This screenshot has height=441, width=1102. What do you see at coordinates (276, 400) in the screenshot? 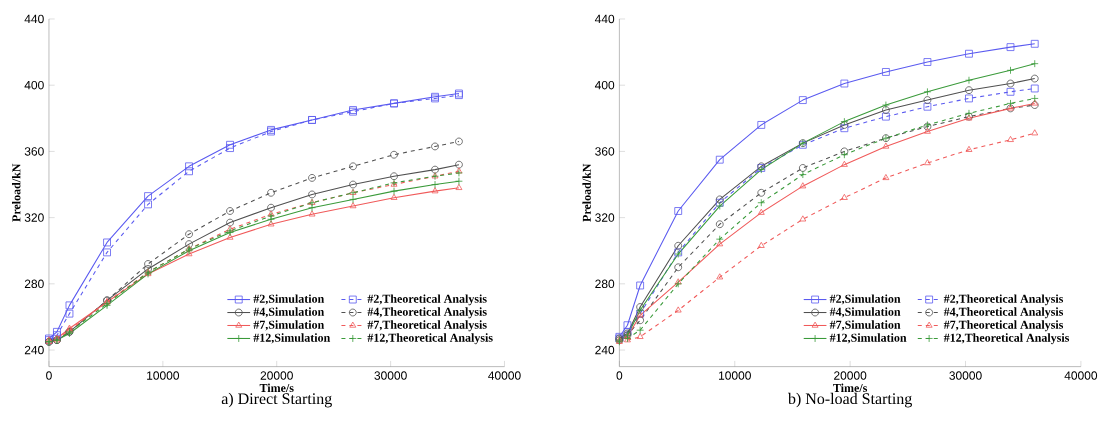
I see `text: a) Direct Starting` at bounding box center [276, 400].